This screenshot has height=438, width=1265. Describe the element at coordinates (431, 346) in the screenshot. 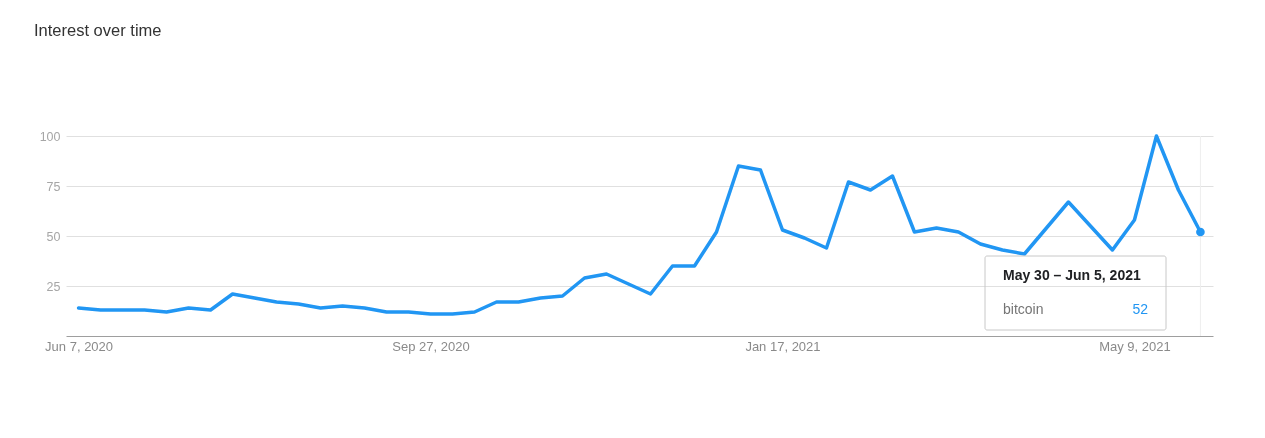

I see `x-tick-label: Sep 27, 2020` at that location.